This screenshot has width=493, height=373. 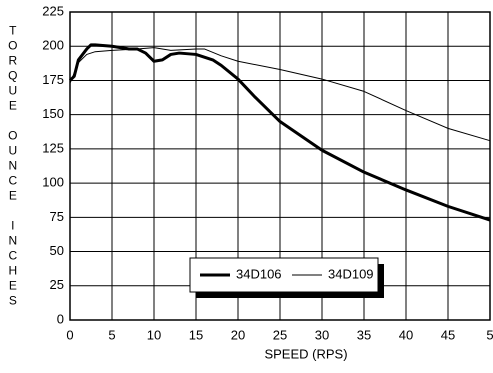 I want to click on y-tick-label: 100, so click(x=53, y=182).